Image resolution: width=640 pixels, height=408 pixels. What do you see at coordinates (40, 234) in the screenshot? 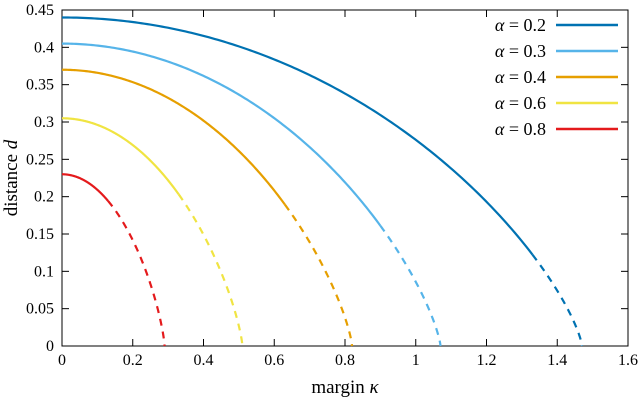
I see `y-tick-label: 0.15` at bounding box center [40, 234].